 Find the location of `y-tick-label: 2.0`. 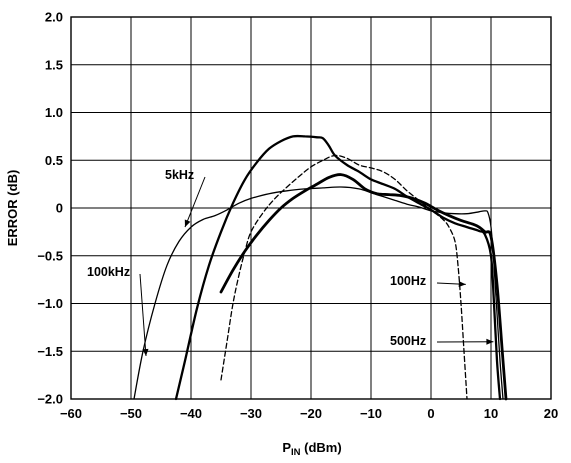

y-tick-label: 2.0 is located at coordinates (54, 17).